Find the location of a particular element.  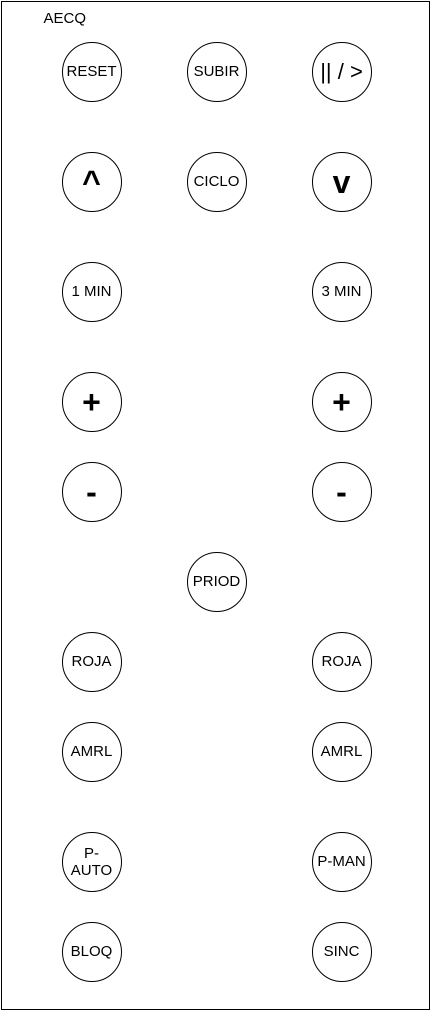

sinc-button: SINC is located at coordinates (341, 951).